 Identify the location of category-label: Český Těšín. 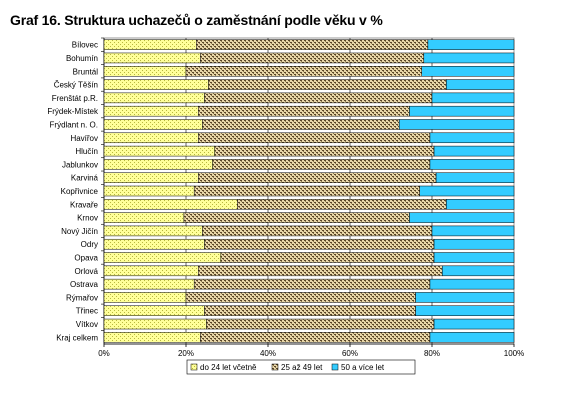
(76, 85).